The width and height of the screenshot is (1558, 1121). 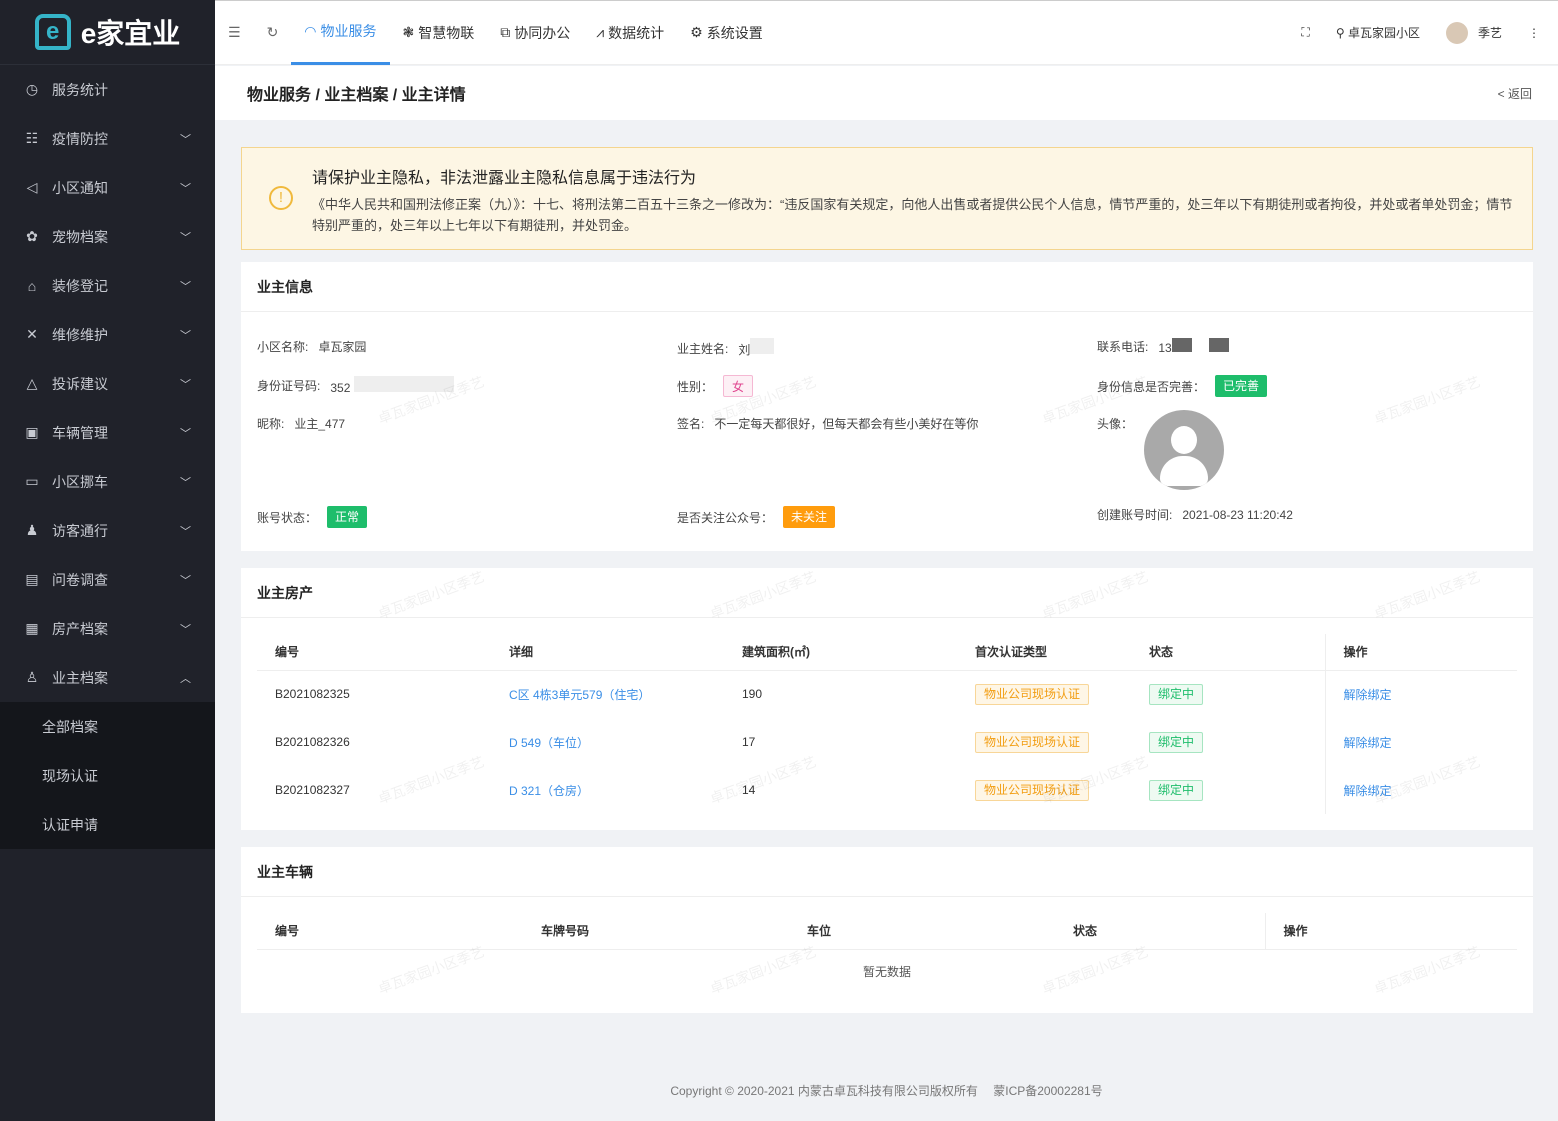 I want to click on sidebar-item: ✕ 维修维护 ﹀, so click(x=107, y=334).